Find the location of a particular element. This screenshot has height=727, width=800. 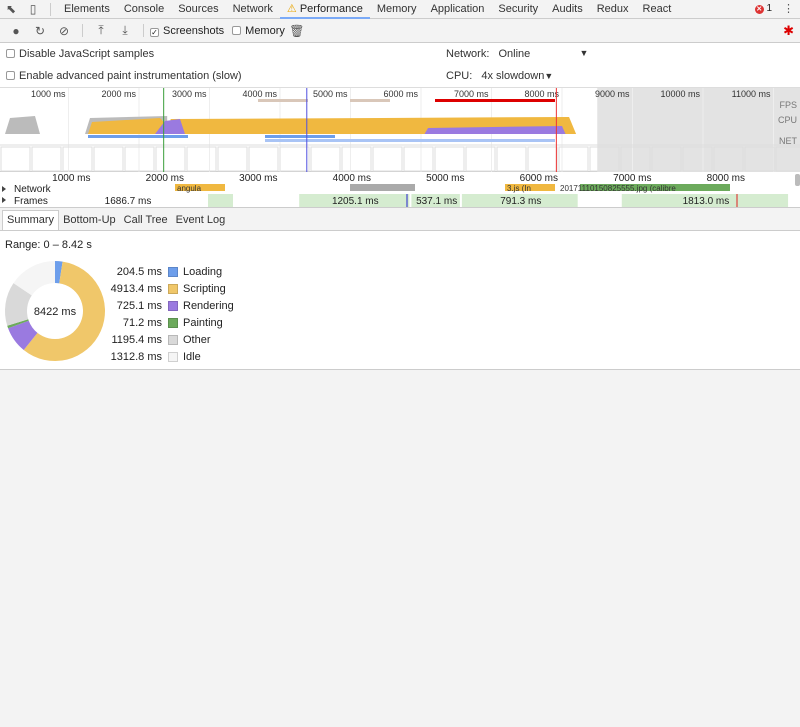

tab-label: Application is located at coordinates (457, 8).